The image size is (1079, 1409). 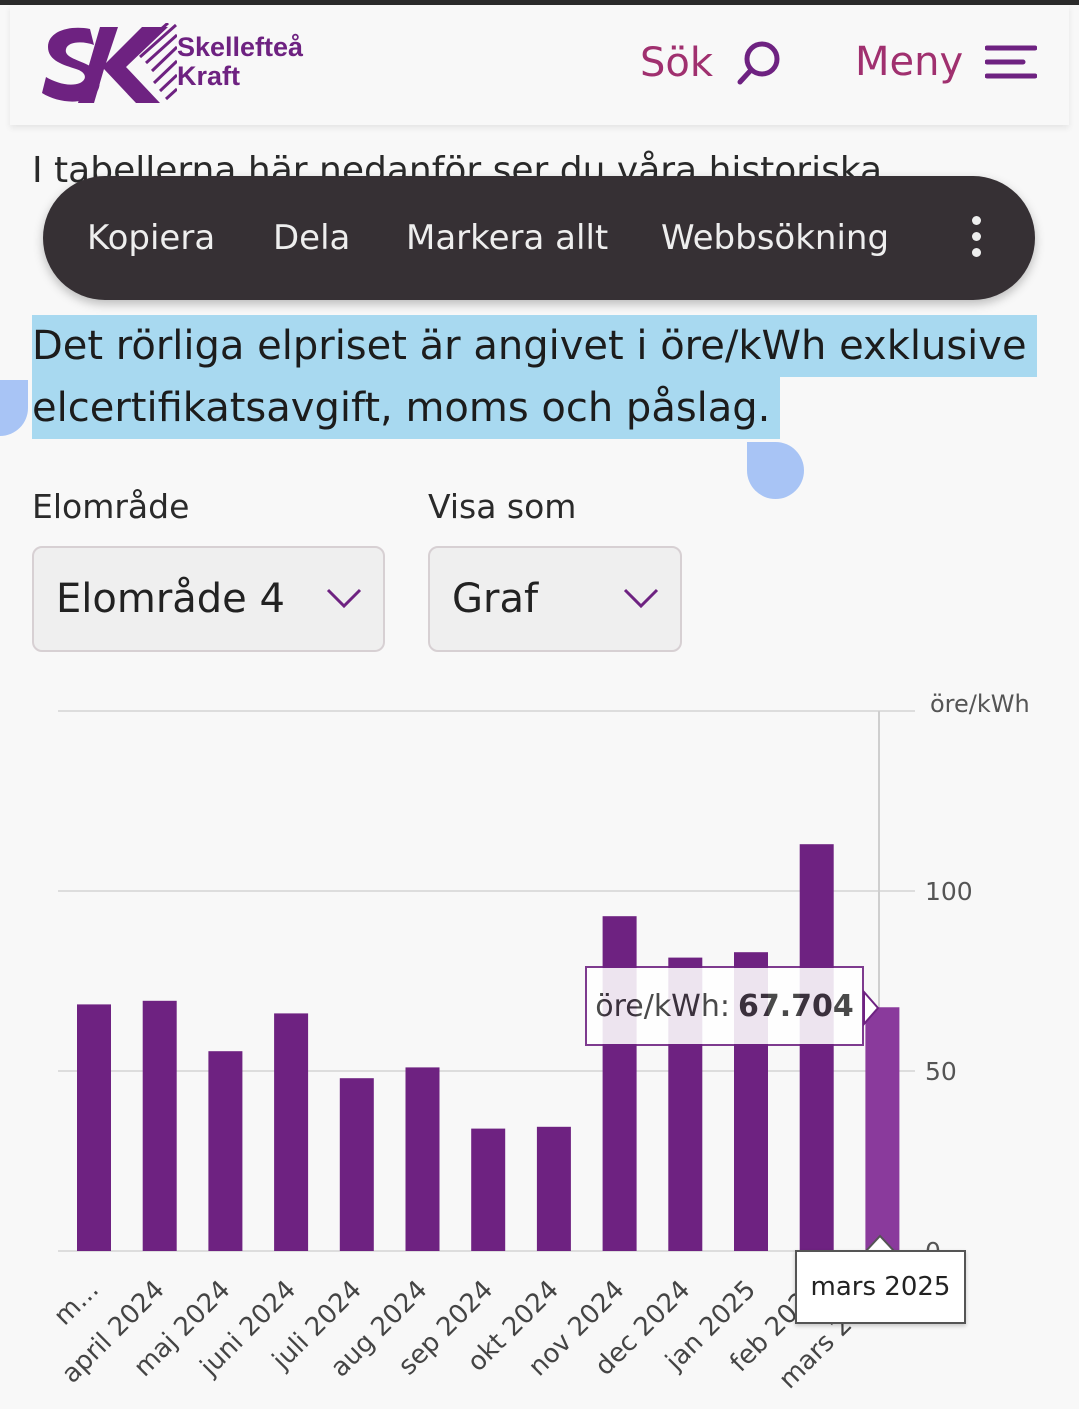 I want to click on brand-line-1: Skellefteå, so click(x=240, y=47).